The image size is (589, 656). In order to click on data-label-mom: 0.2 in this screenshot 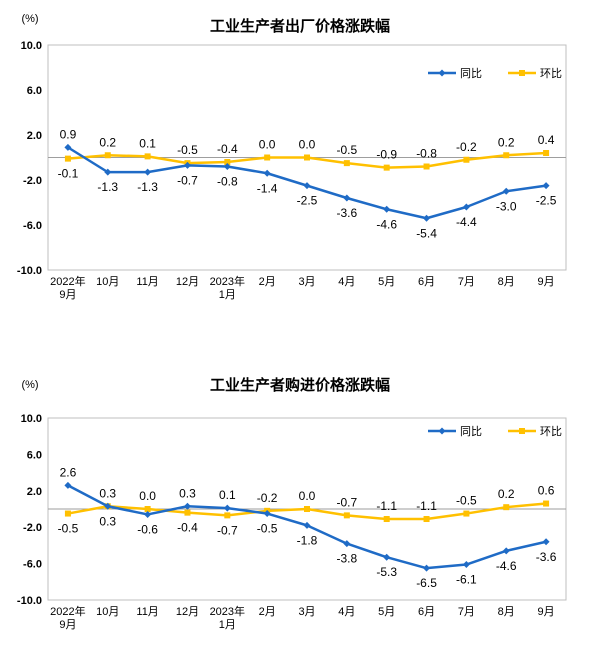, I will do `click(506, 142)`.